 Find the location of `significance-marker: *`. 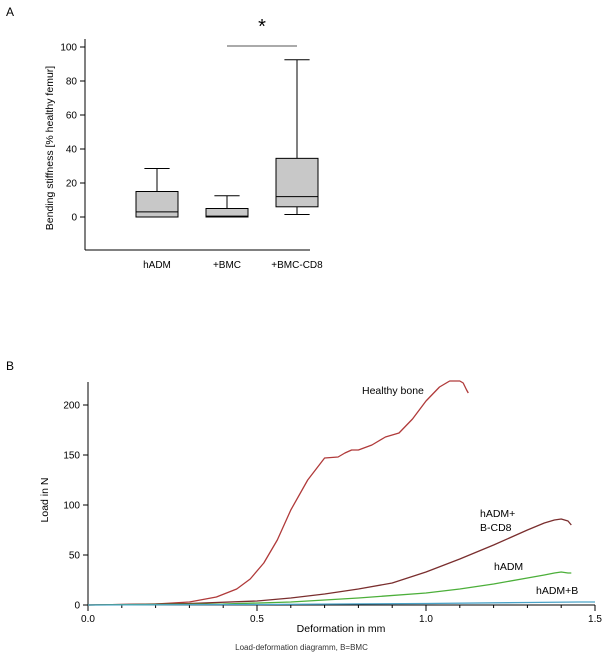

significance-marker: * is located at coordinates (262, 27).